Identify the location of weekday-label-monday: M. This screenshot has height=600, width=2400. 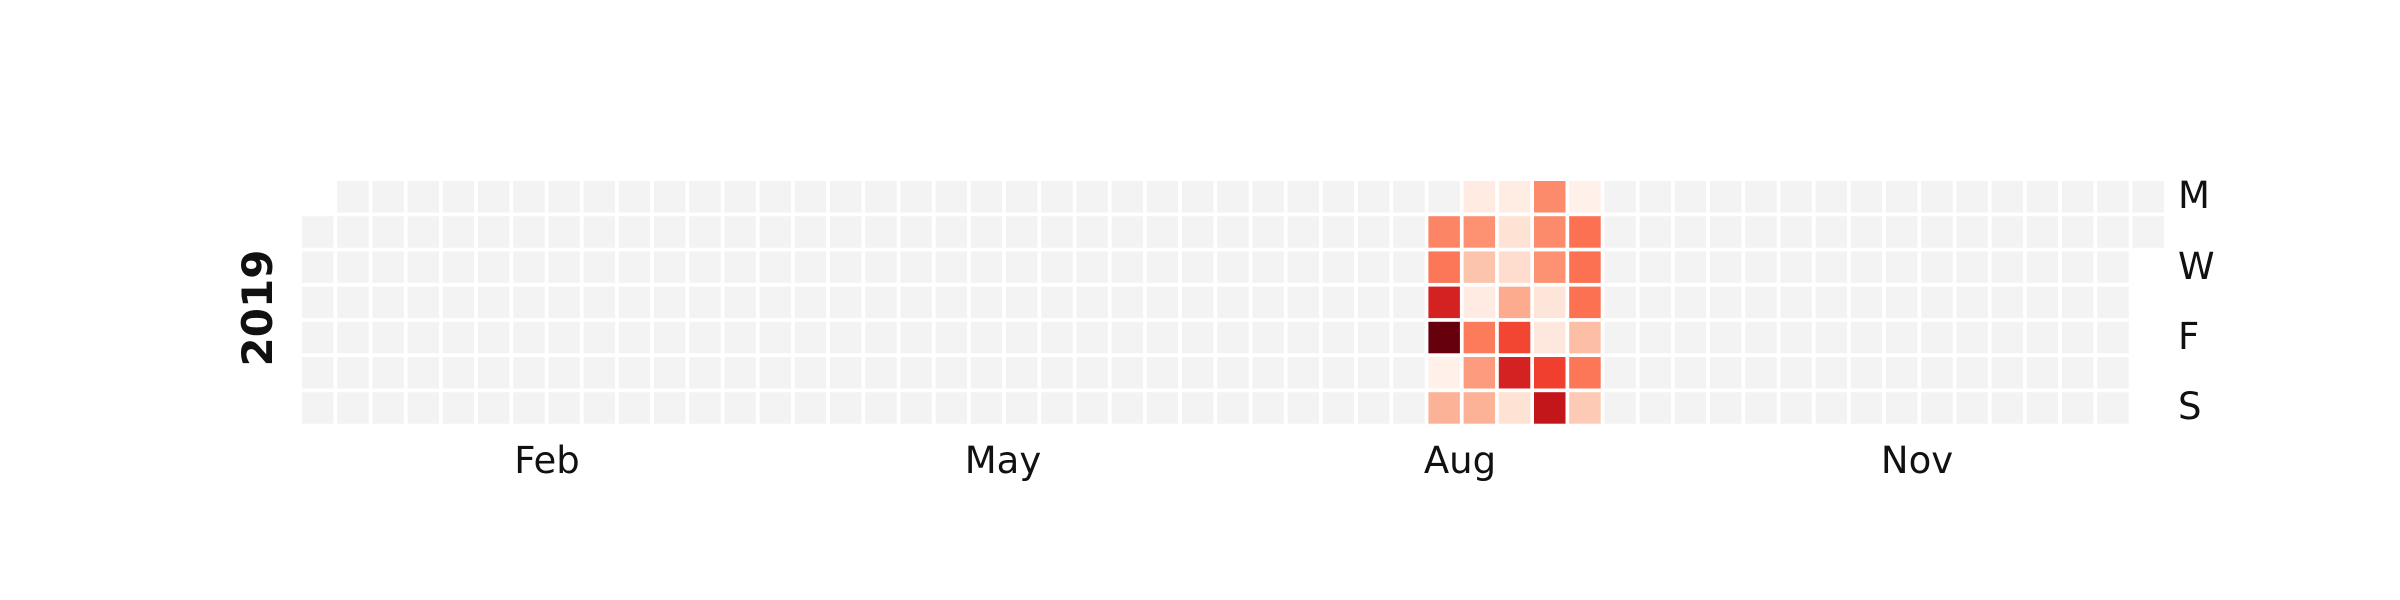
(2194, 195).